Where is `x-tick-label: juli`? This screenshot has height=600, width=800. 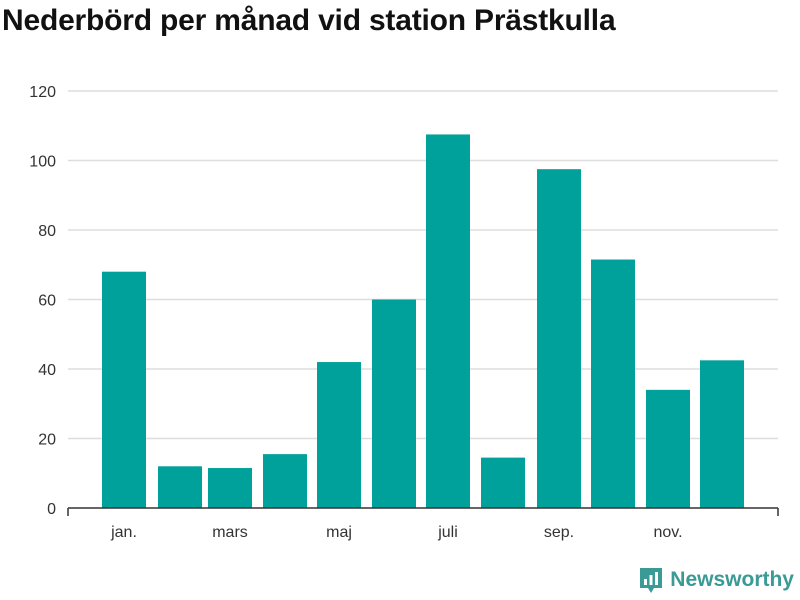
x-tick-label: juli is located at coordinates (447, 532).